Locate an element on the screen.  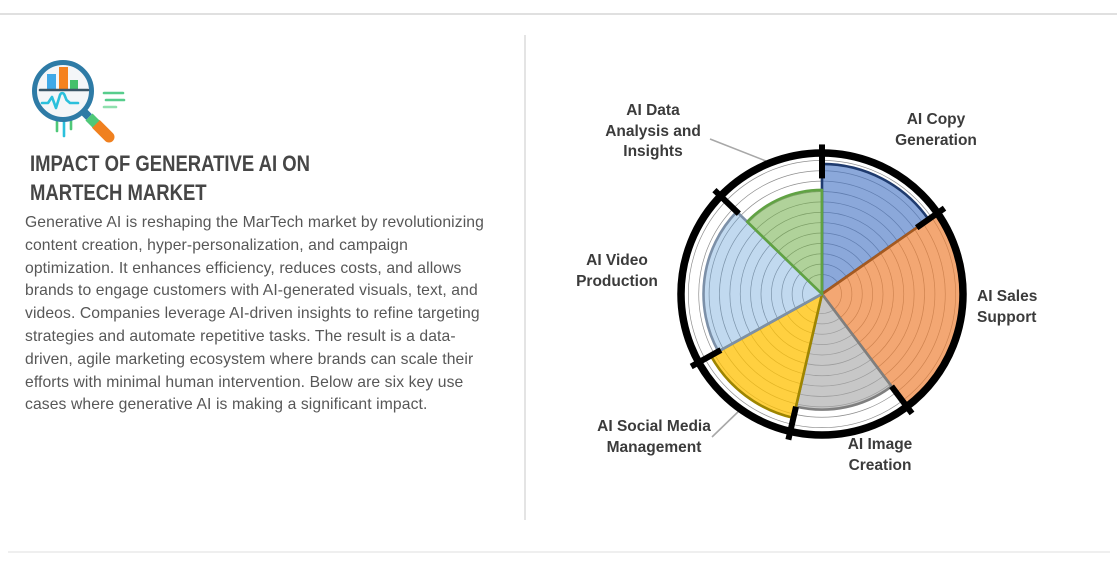
chart-label-ai-copy-generation: AI Copy Generation is located at coordinates (936, 130).